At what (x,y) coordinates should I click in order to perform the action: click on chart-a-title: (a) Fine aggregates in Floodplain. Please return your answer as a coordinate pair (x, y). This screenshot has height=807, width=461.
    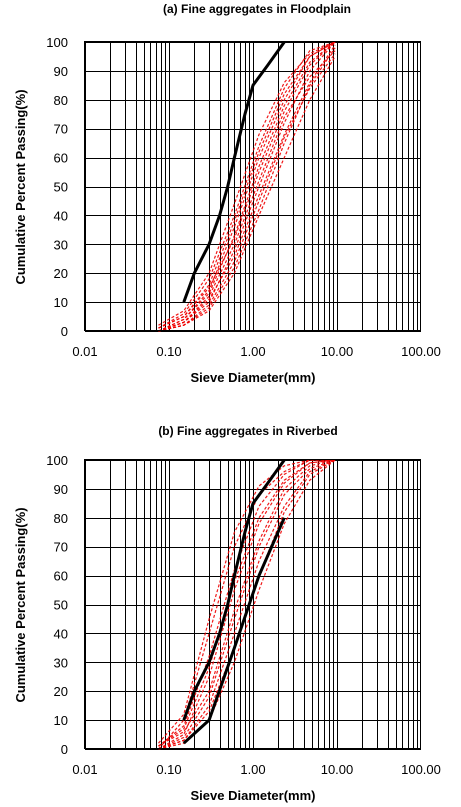
    Looking at the image, I should click on (257, 9).